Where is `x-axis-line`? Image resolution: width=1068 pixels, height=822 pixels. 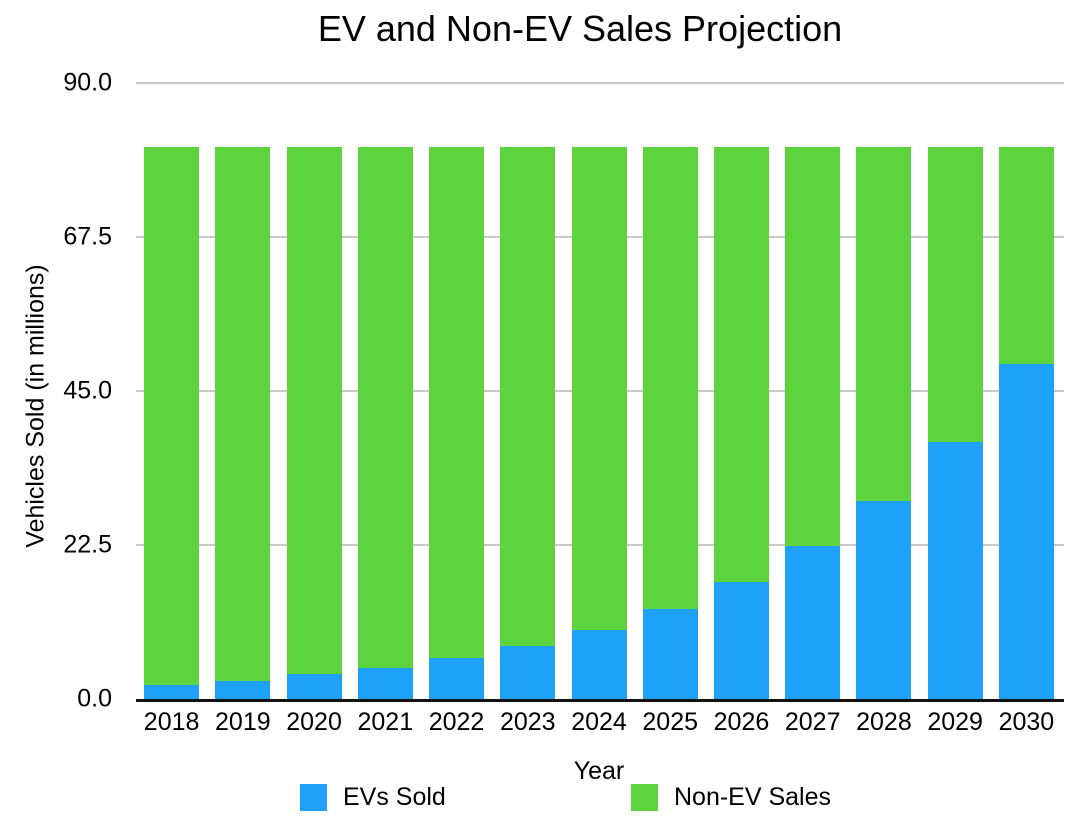
x-axis-line is located at coordinates (600, 700).